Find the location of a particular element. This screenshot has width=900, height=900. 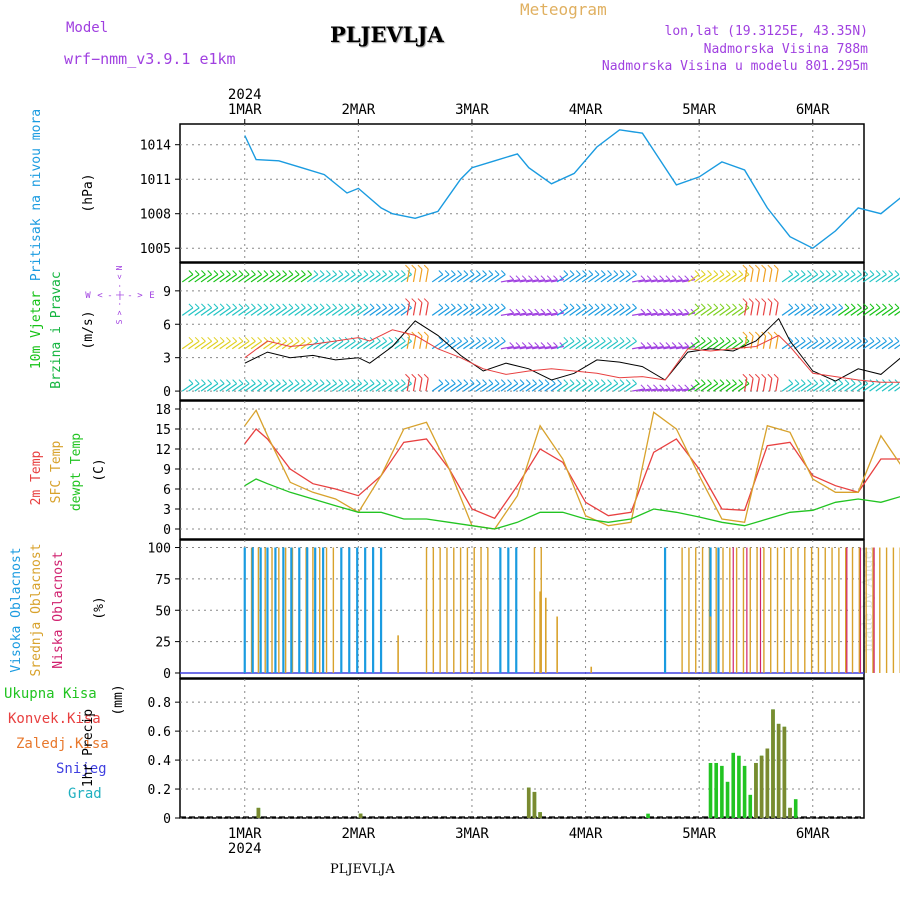

precip-total-bar is located at coordinates (727, 799).